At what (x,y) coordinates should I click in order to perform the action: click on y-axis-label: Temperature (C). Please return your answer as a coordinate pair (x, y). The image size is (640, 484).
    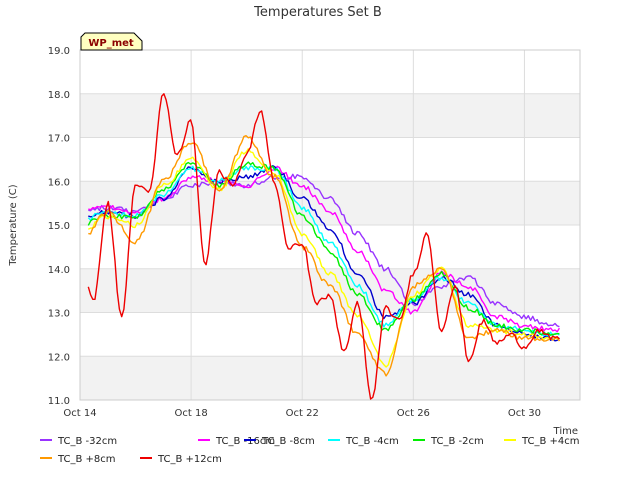
    Looking at the image, I should click on (13, 225).